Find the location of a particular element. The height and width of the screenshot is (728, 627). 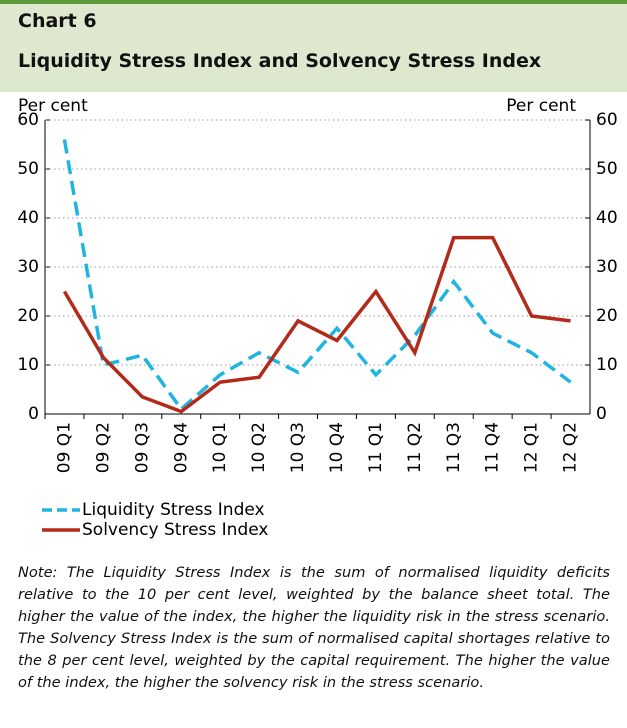

legend-label: Solvency Stress Index is located at coordinates (175, 530).